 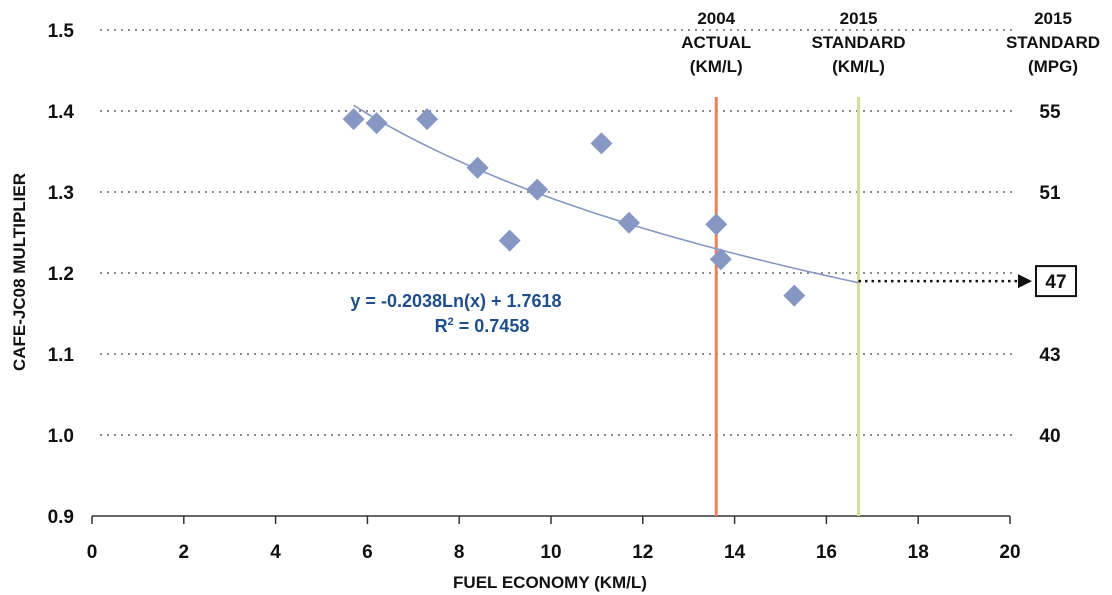 I want to click on highlight-box, so click(x=1056, y=281).